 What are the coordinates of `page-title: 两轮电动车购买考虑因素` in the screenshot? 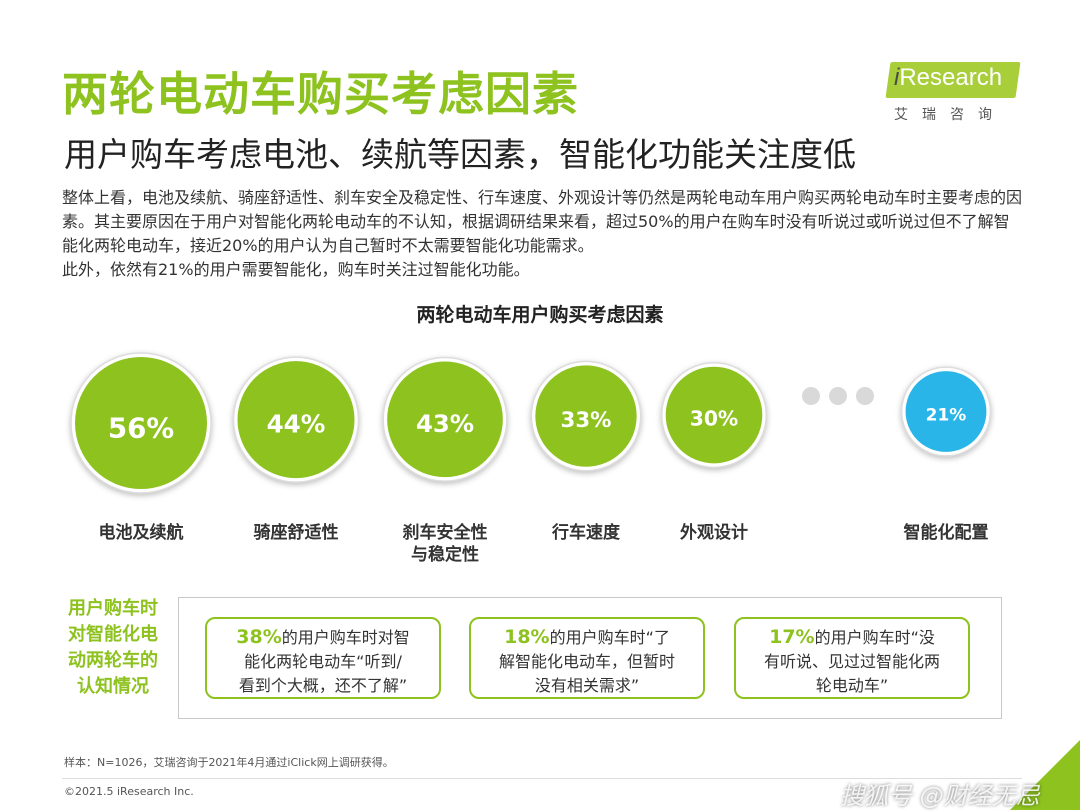 It's located at (320, 94).